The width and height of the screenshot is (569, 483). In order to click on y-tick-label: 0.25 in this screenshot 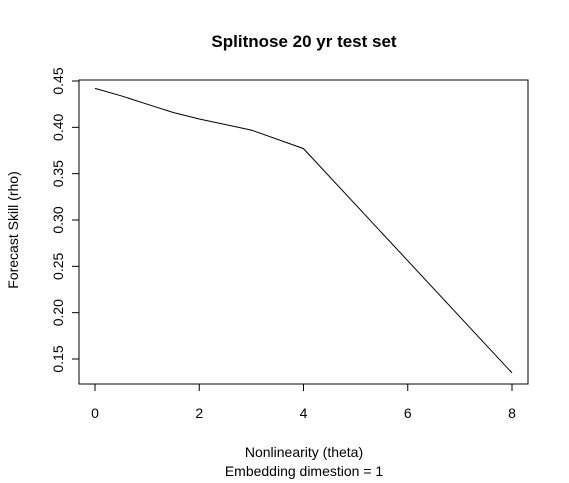, I will do `click(58, 265)`.